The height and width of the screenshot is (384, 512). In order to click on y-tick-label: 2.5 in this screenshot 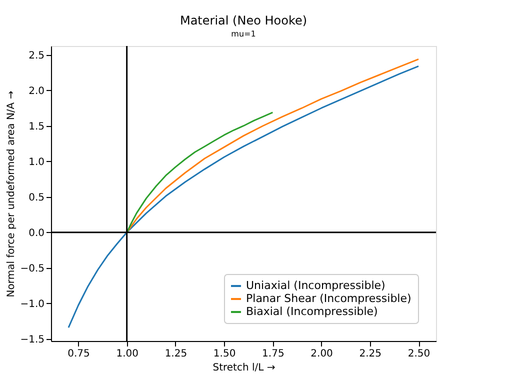, I will do `click(36, 56)`.